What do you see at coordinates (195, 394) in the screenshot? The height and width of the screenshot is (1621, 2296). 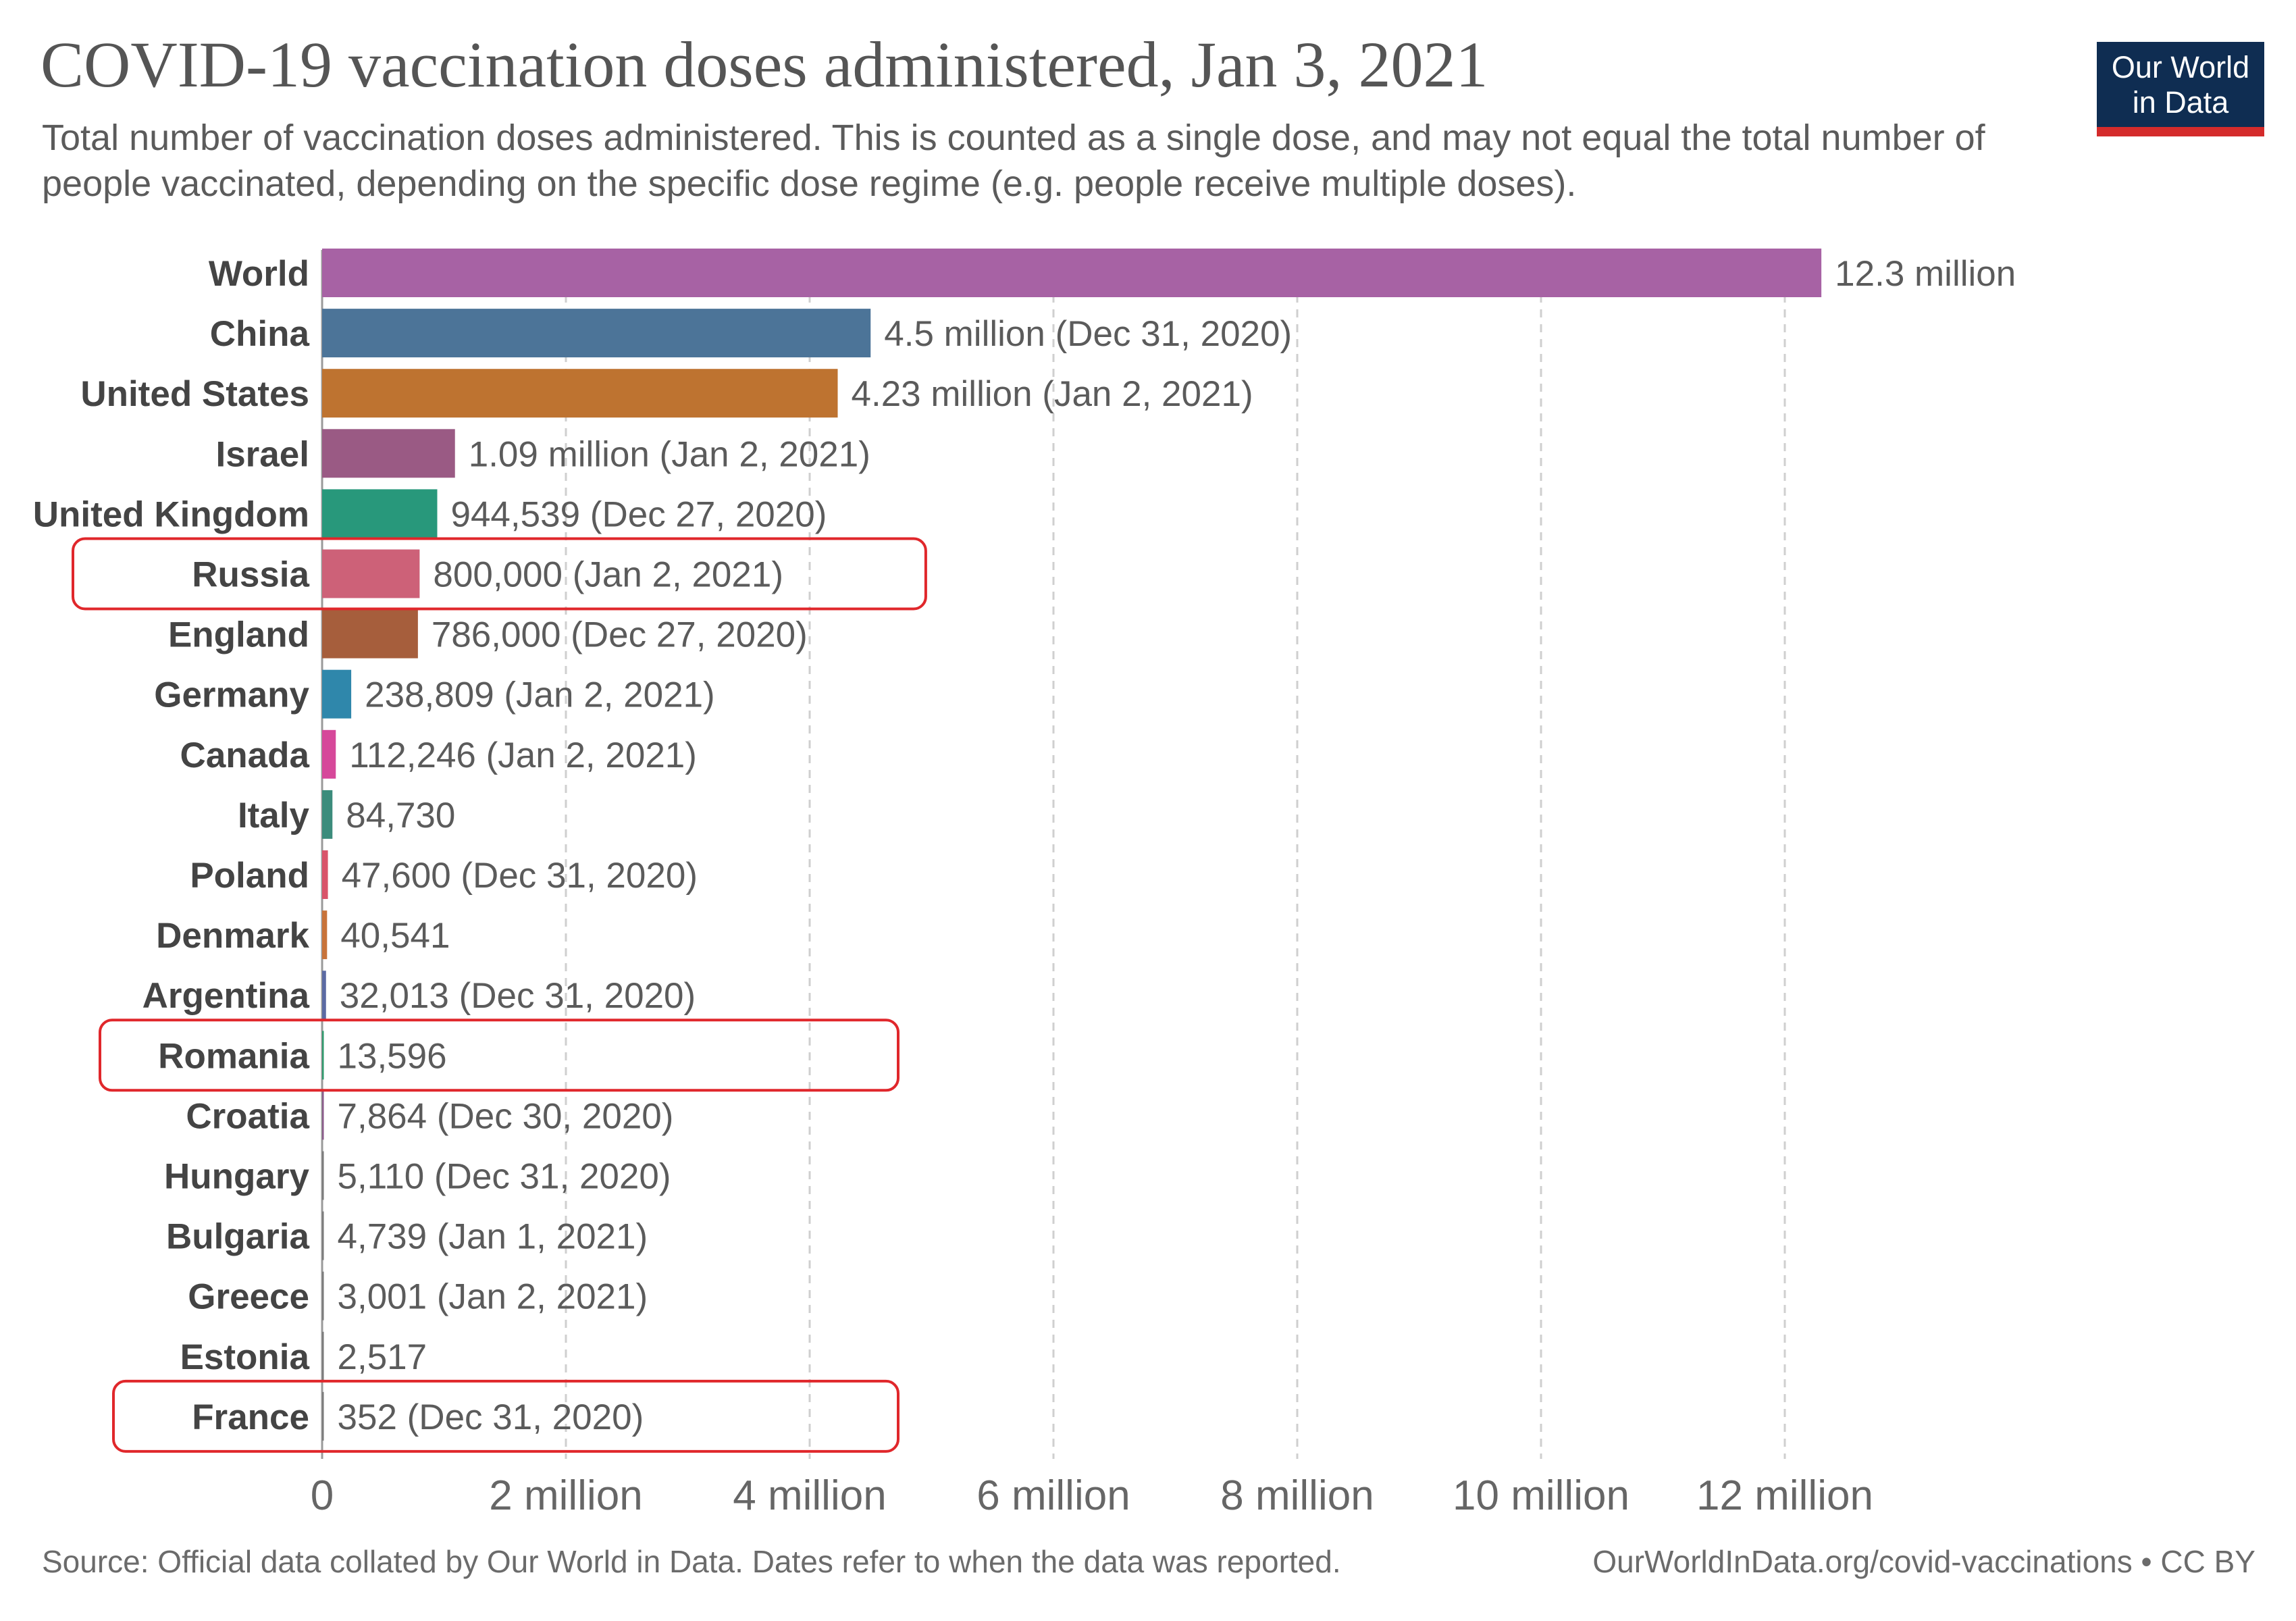 I see `category-label: United States` at bounding box center [195, 394].